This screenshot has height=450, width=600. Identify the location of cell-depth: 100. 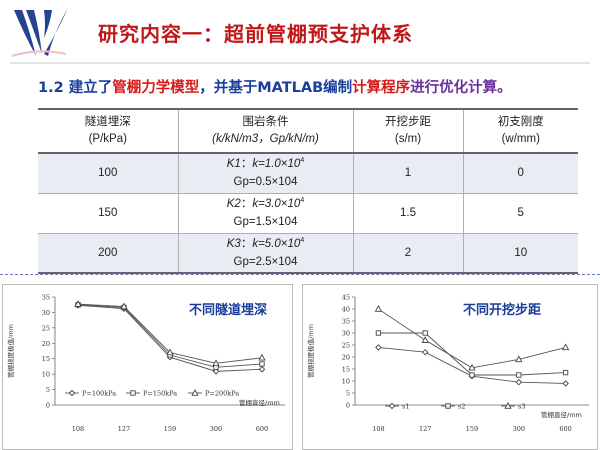
(108, 173).